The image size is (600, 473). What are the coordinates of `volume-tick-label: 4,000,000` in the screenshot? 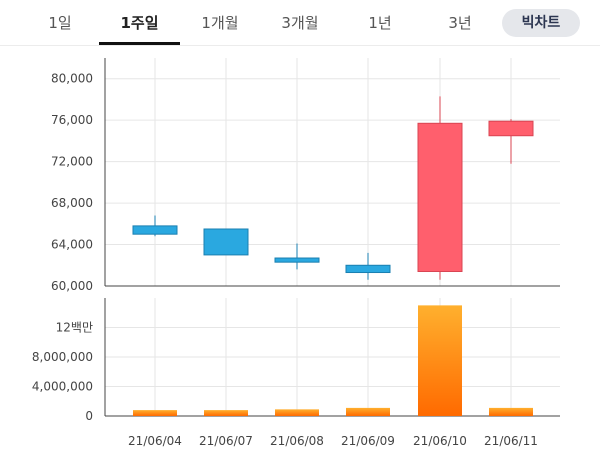 It's located at (62, 387).